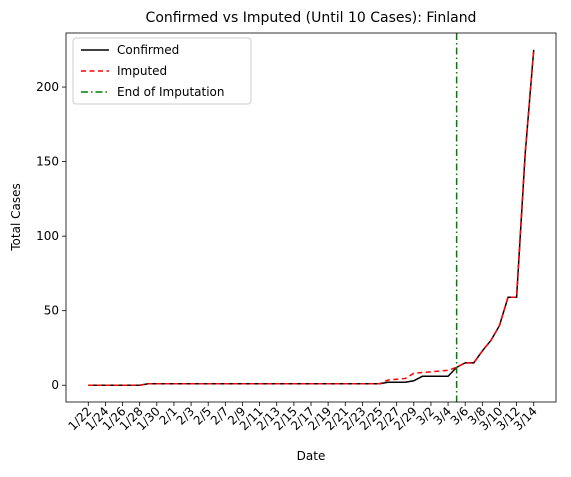 Image resolution: width=571 pixels, height=477 pixels. Describe the element at coordinates (47, 87) in the screenshot. I see `y-tick-label: 200` at that location.